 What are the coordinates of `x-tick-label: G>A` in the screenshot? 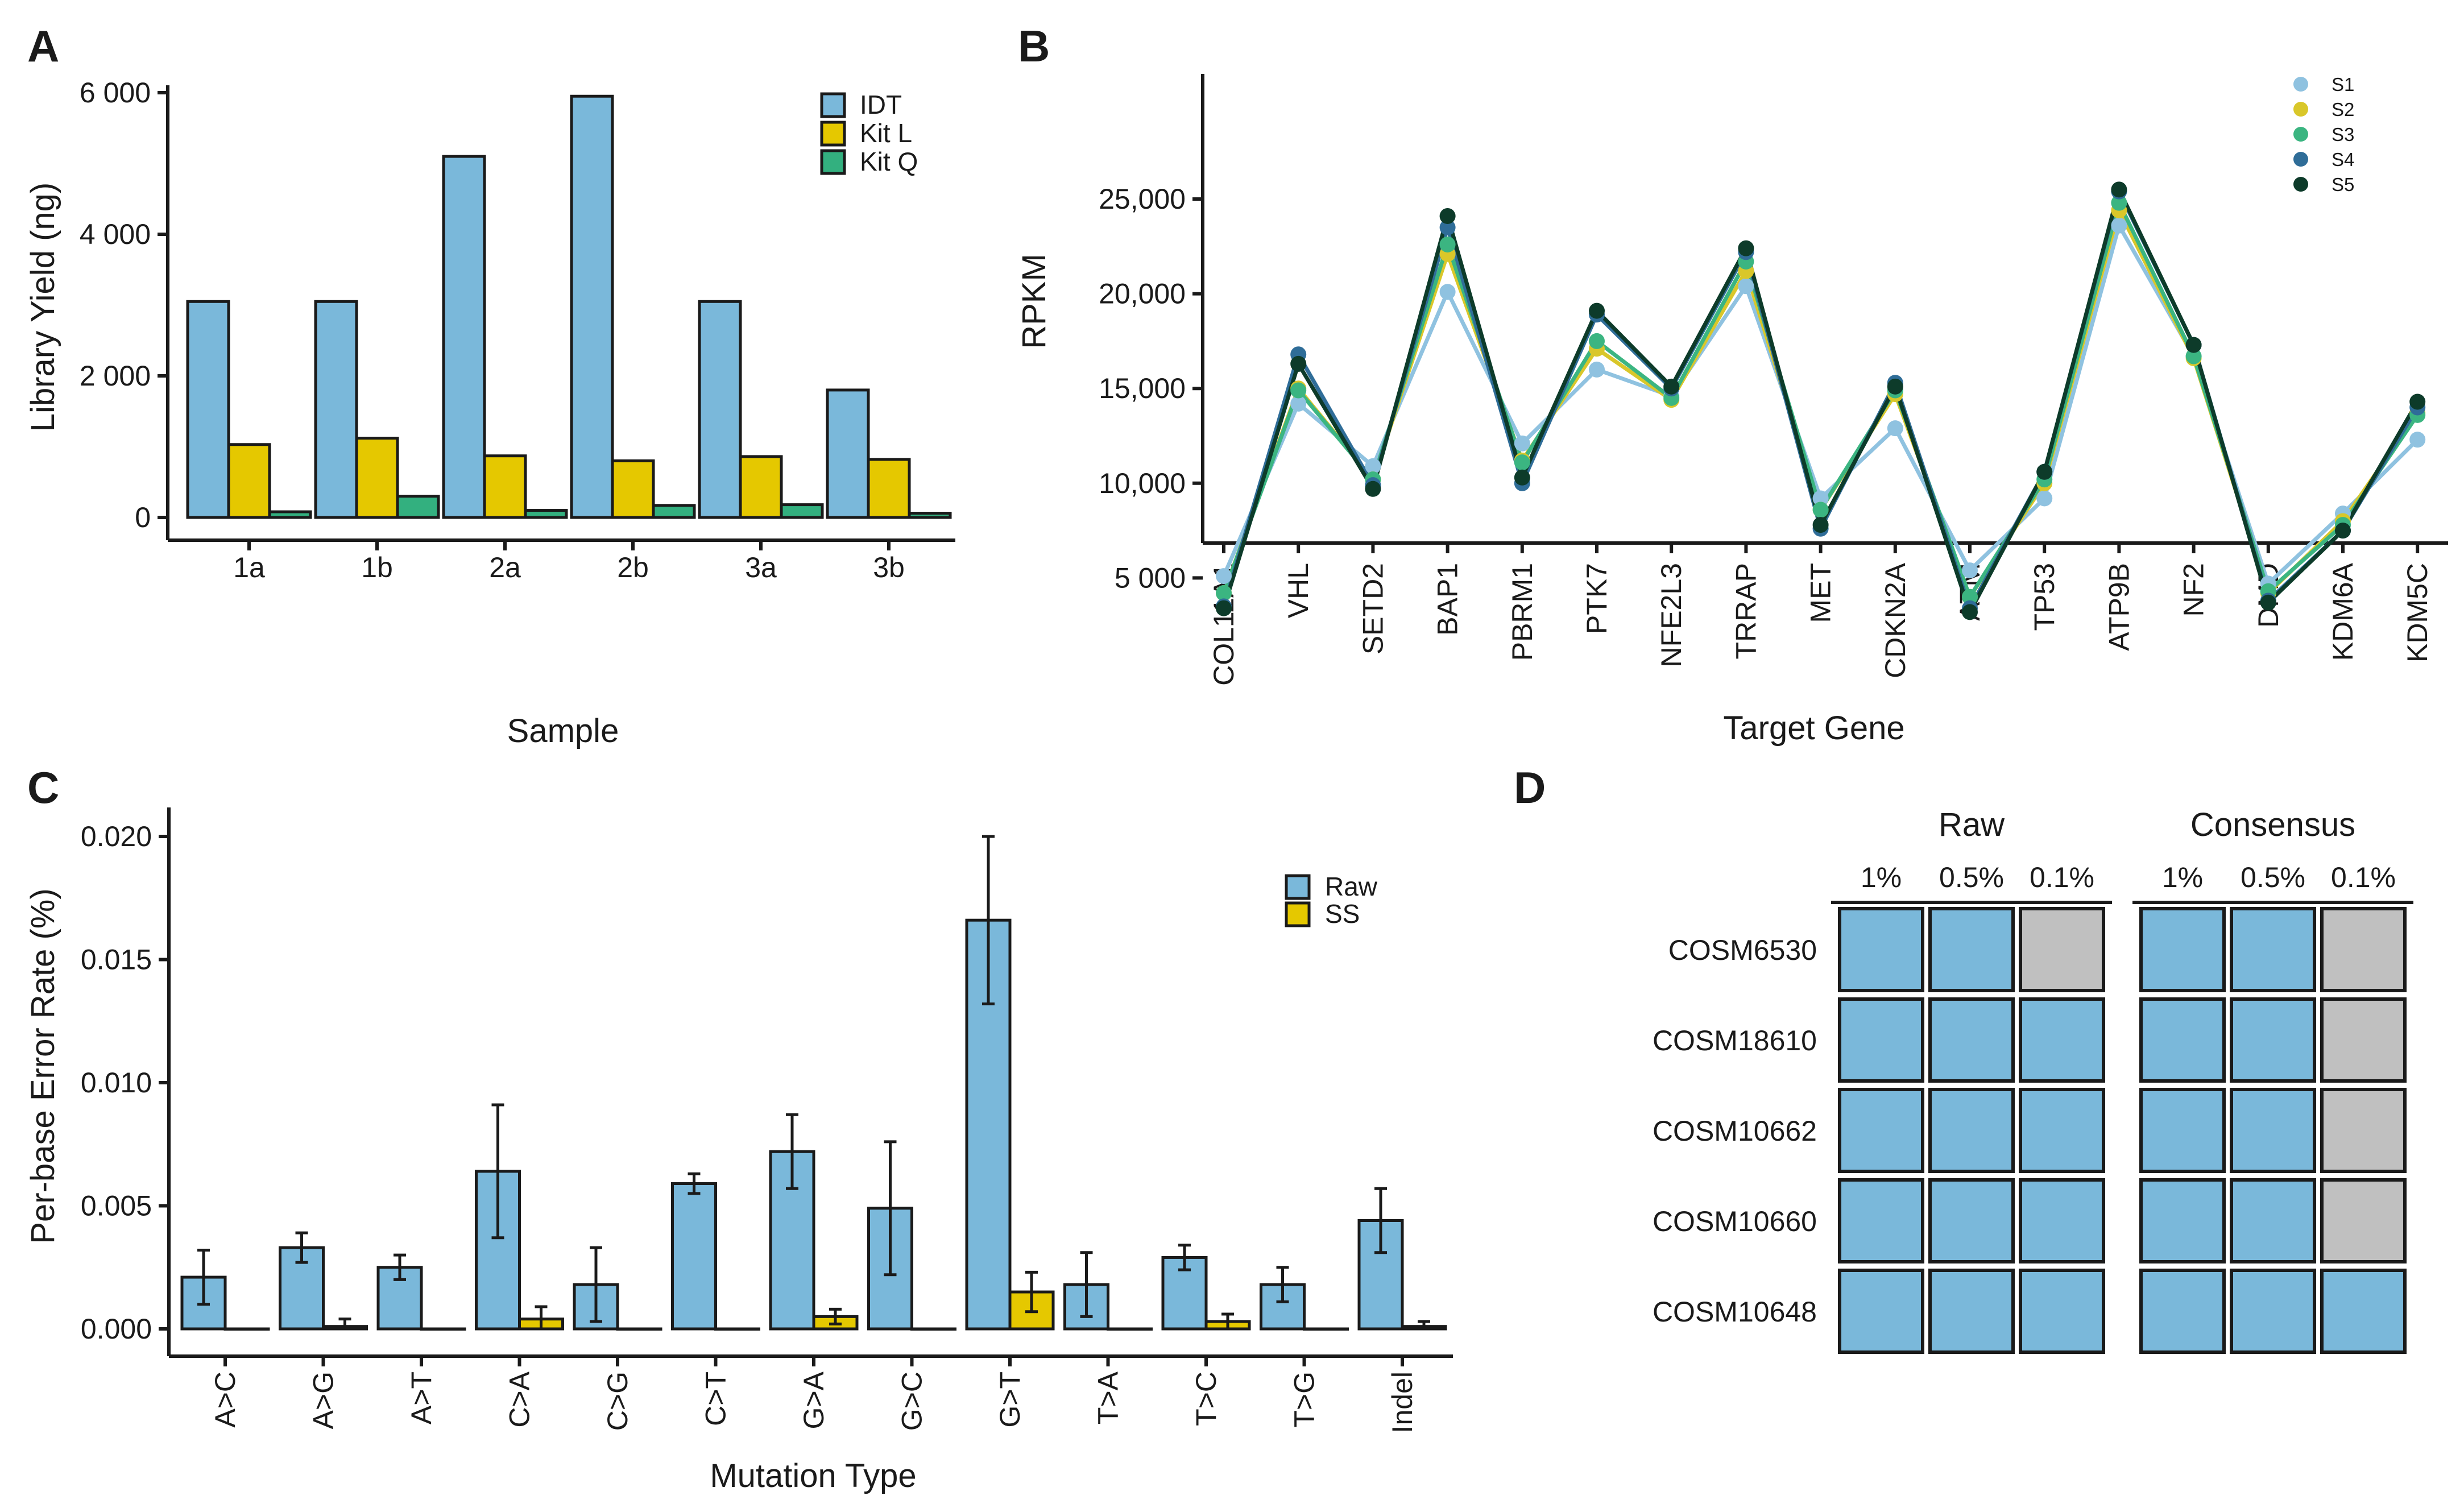 It's located at (814, 1400).